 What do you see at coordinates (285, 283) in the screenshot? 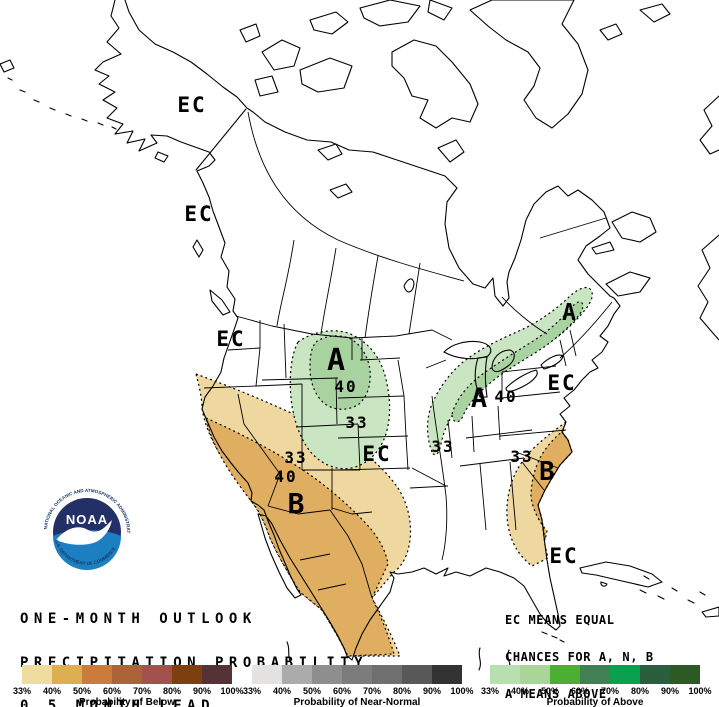
I see `bc-ab-border` at bounding box center [285, 283].